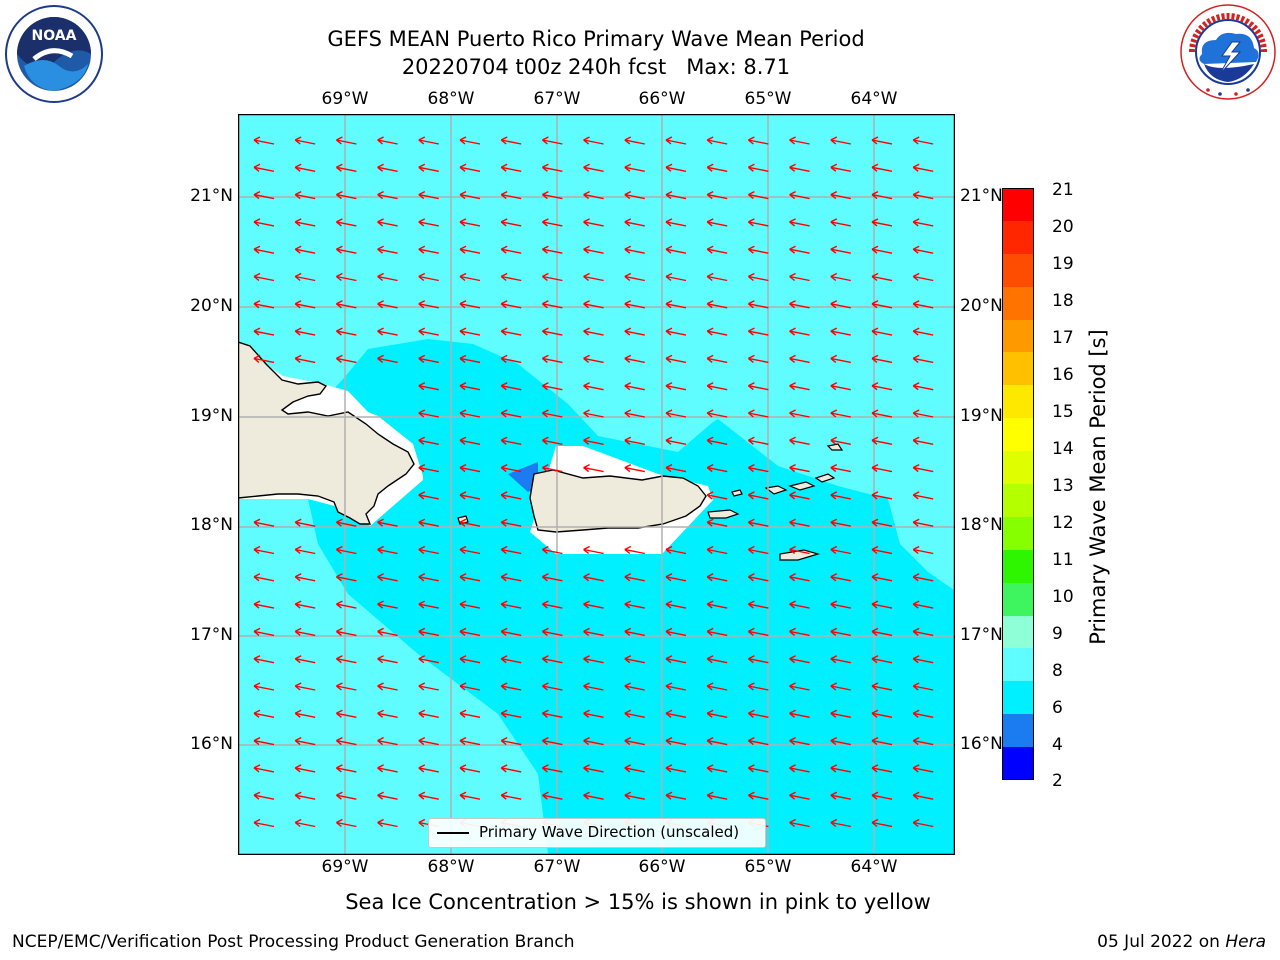 This screenshot has height=960, width=1280. What do you see at coordinates (54, 54) in the screenshot?
I see `noaa-logo-icon: NOAA` at bounding box center [54, 54].